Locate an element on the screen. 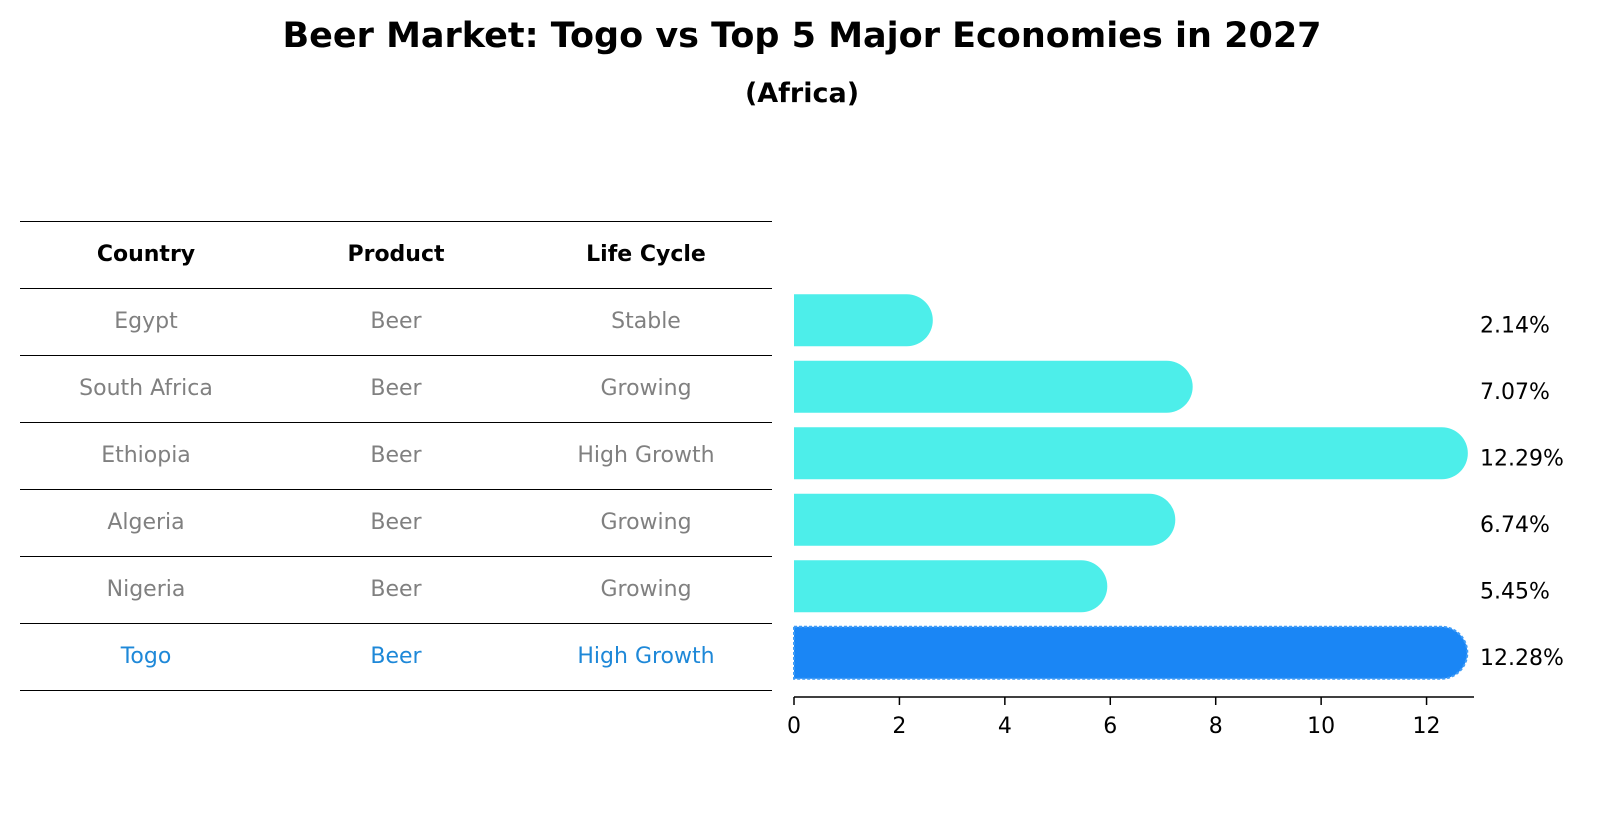 This screenshot has width=1604, height=823. x-tick-label: 2 is located at coordinates (899, 726).